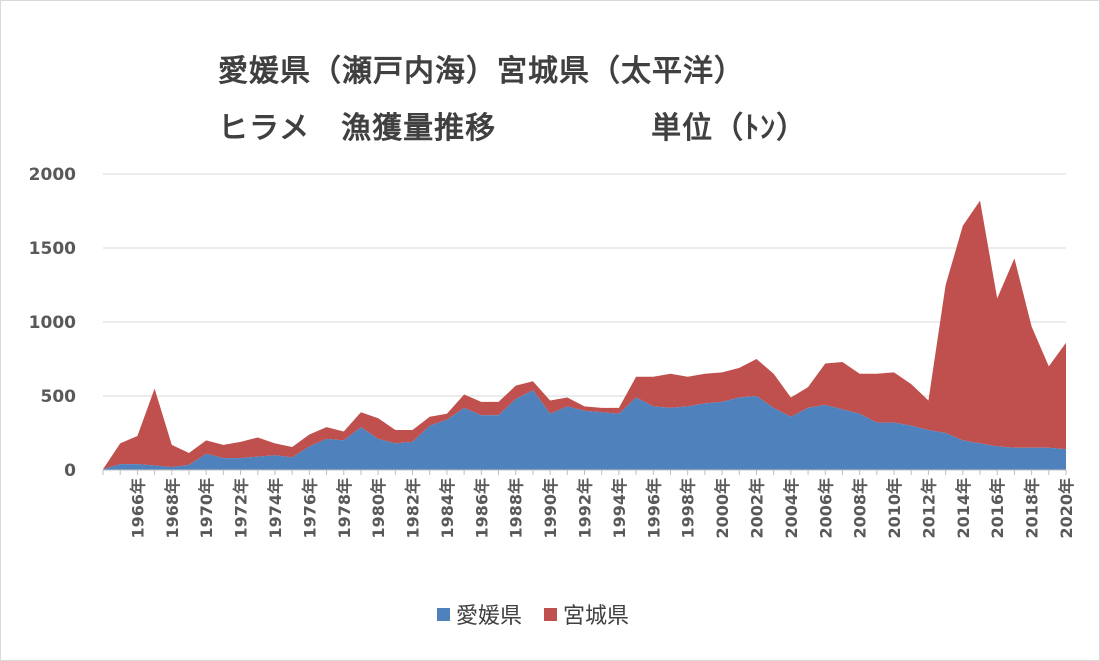  I want to click on chart-title-line2: ヒラメ 漁獲量推移 単位（ﾄﾝ）, so click(513, 128).